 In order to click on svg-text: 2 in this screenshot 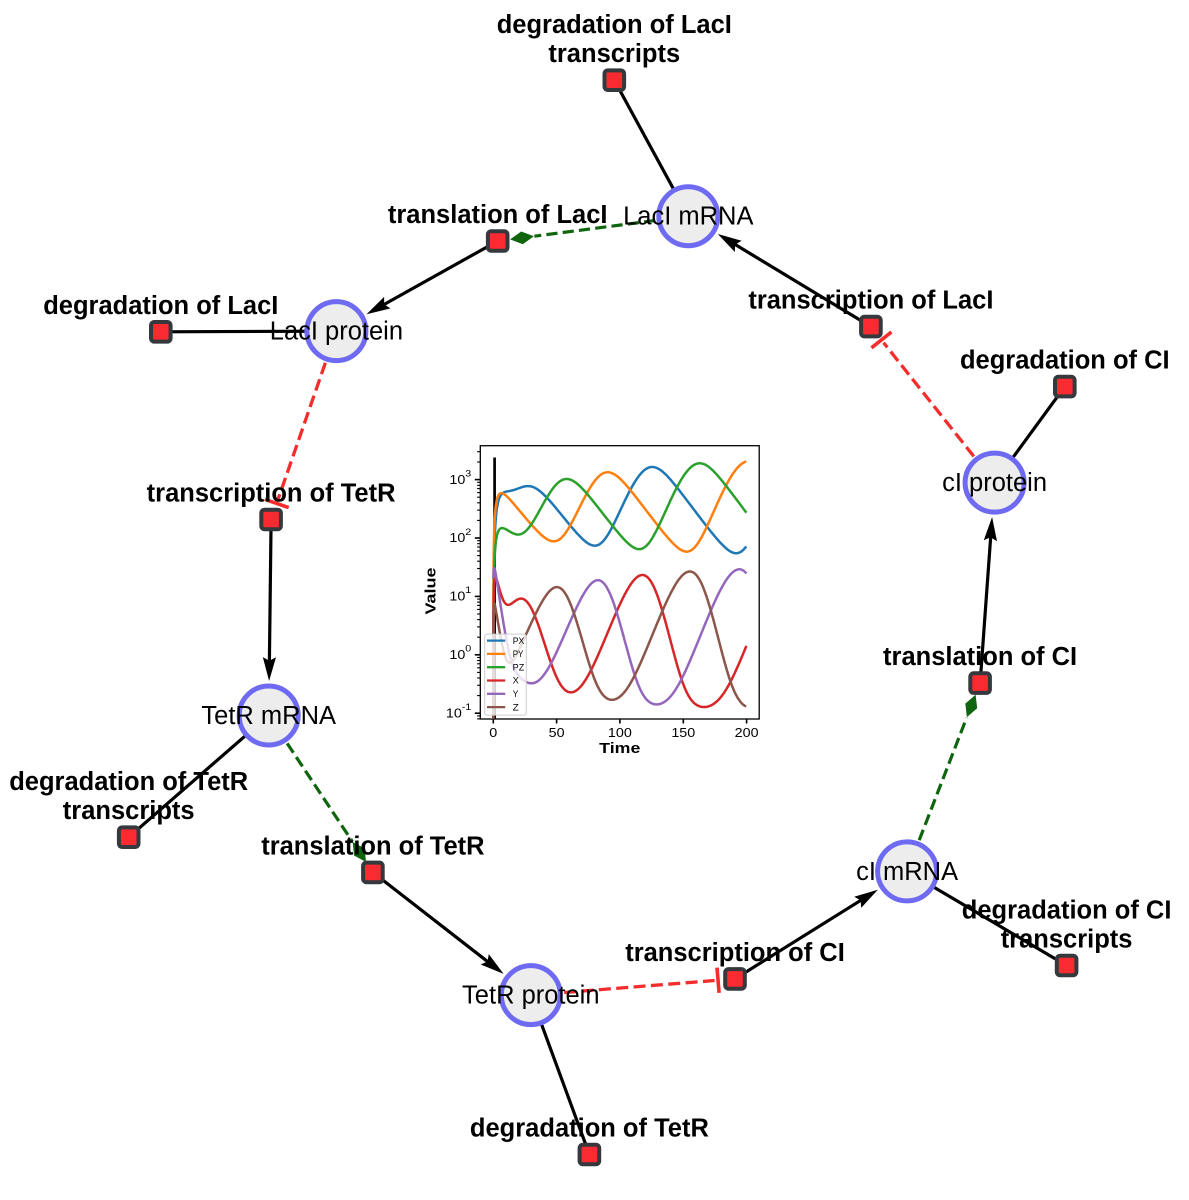, I will do `click(468, 532)`.